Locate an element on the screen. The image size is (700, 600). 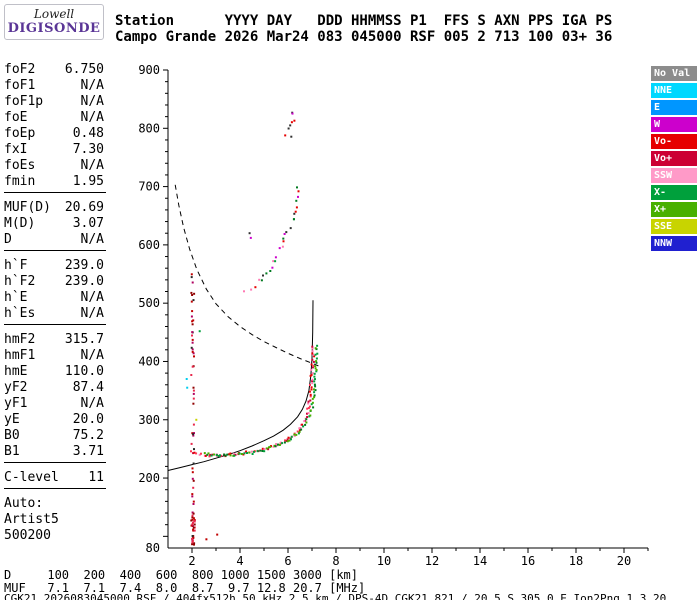
svg-text: 900 is located at coordinates (149, 70).